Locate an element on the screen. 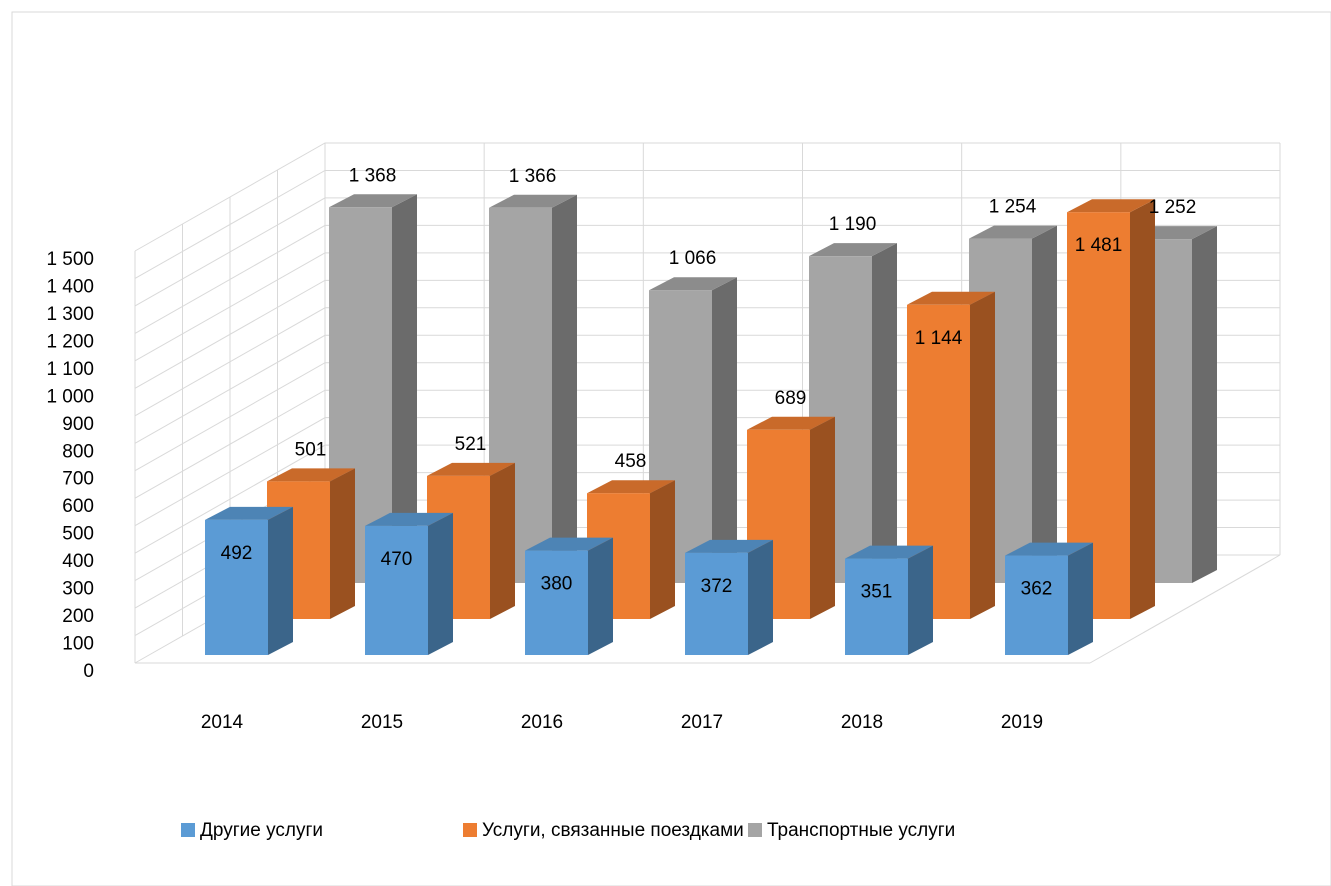  data-label: 362 is located at coordinates (1037, 589).